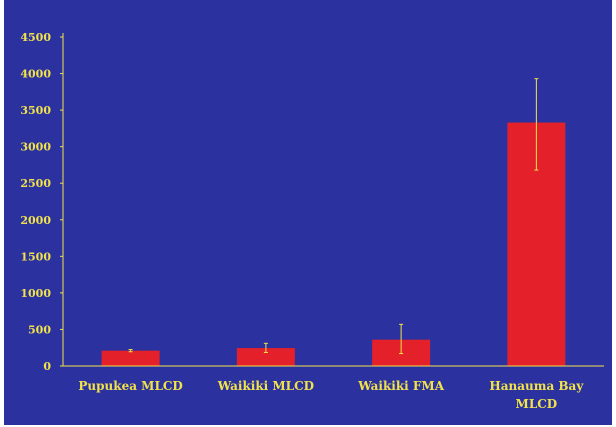 This screenshot has width=616, height=427. What do you see at coordinates (35, 256) in the screenshot?
I see `y-tick-label: 1500` at bounding box center [35, 256].